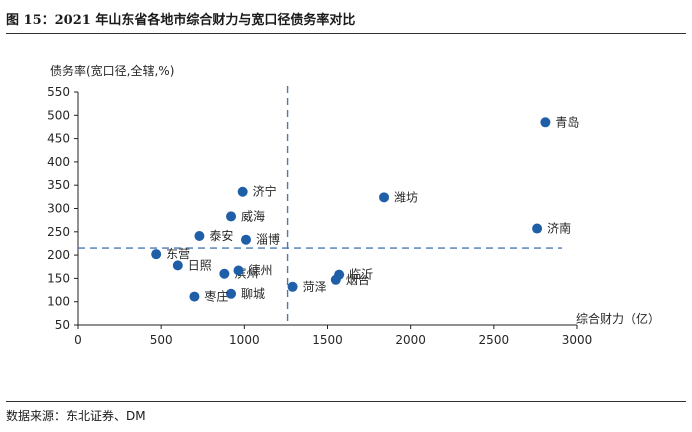 This screenshot has height=432, width=692. Describe the element at coordinates (58, 302) in the screenshot. I see `y-tick-label: 100` at that location.